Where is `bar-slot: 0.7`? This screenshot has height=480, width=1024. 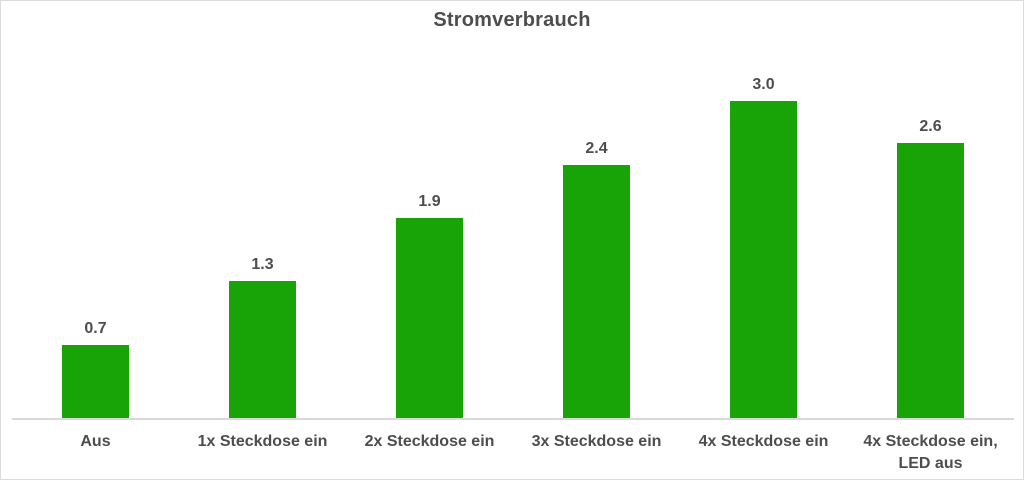 bar-slot: 0.7 is located at coordinates (95, 210).